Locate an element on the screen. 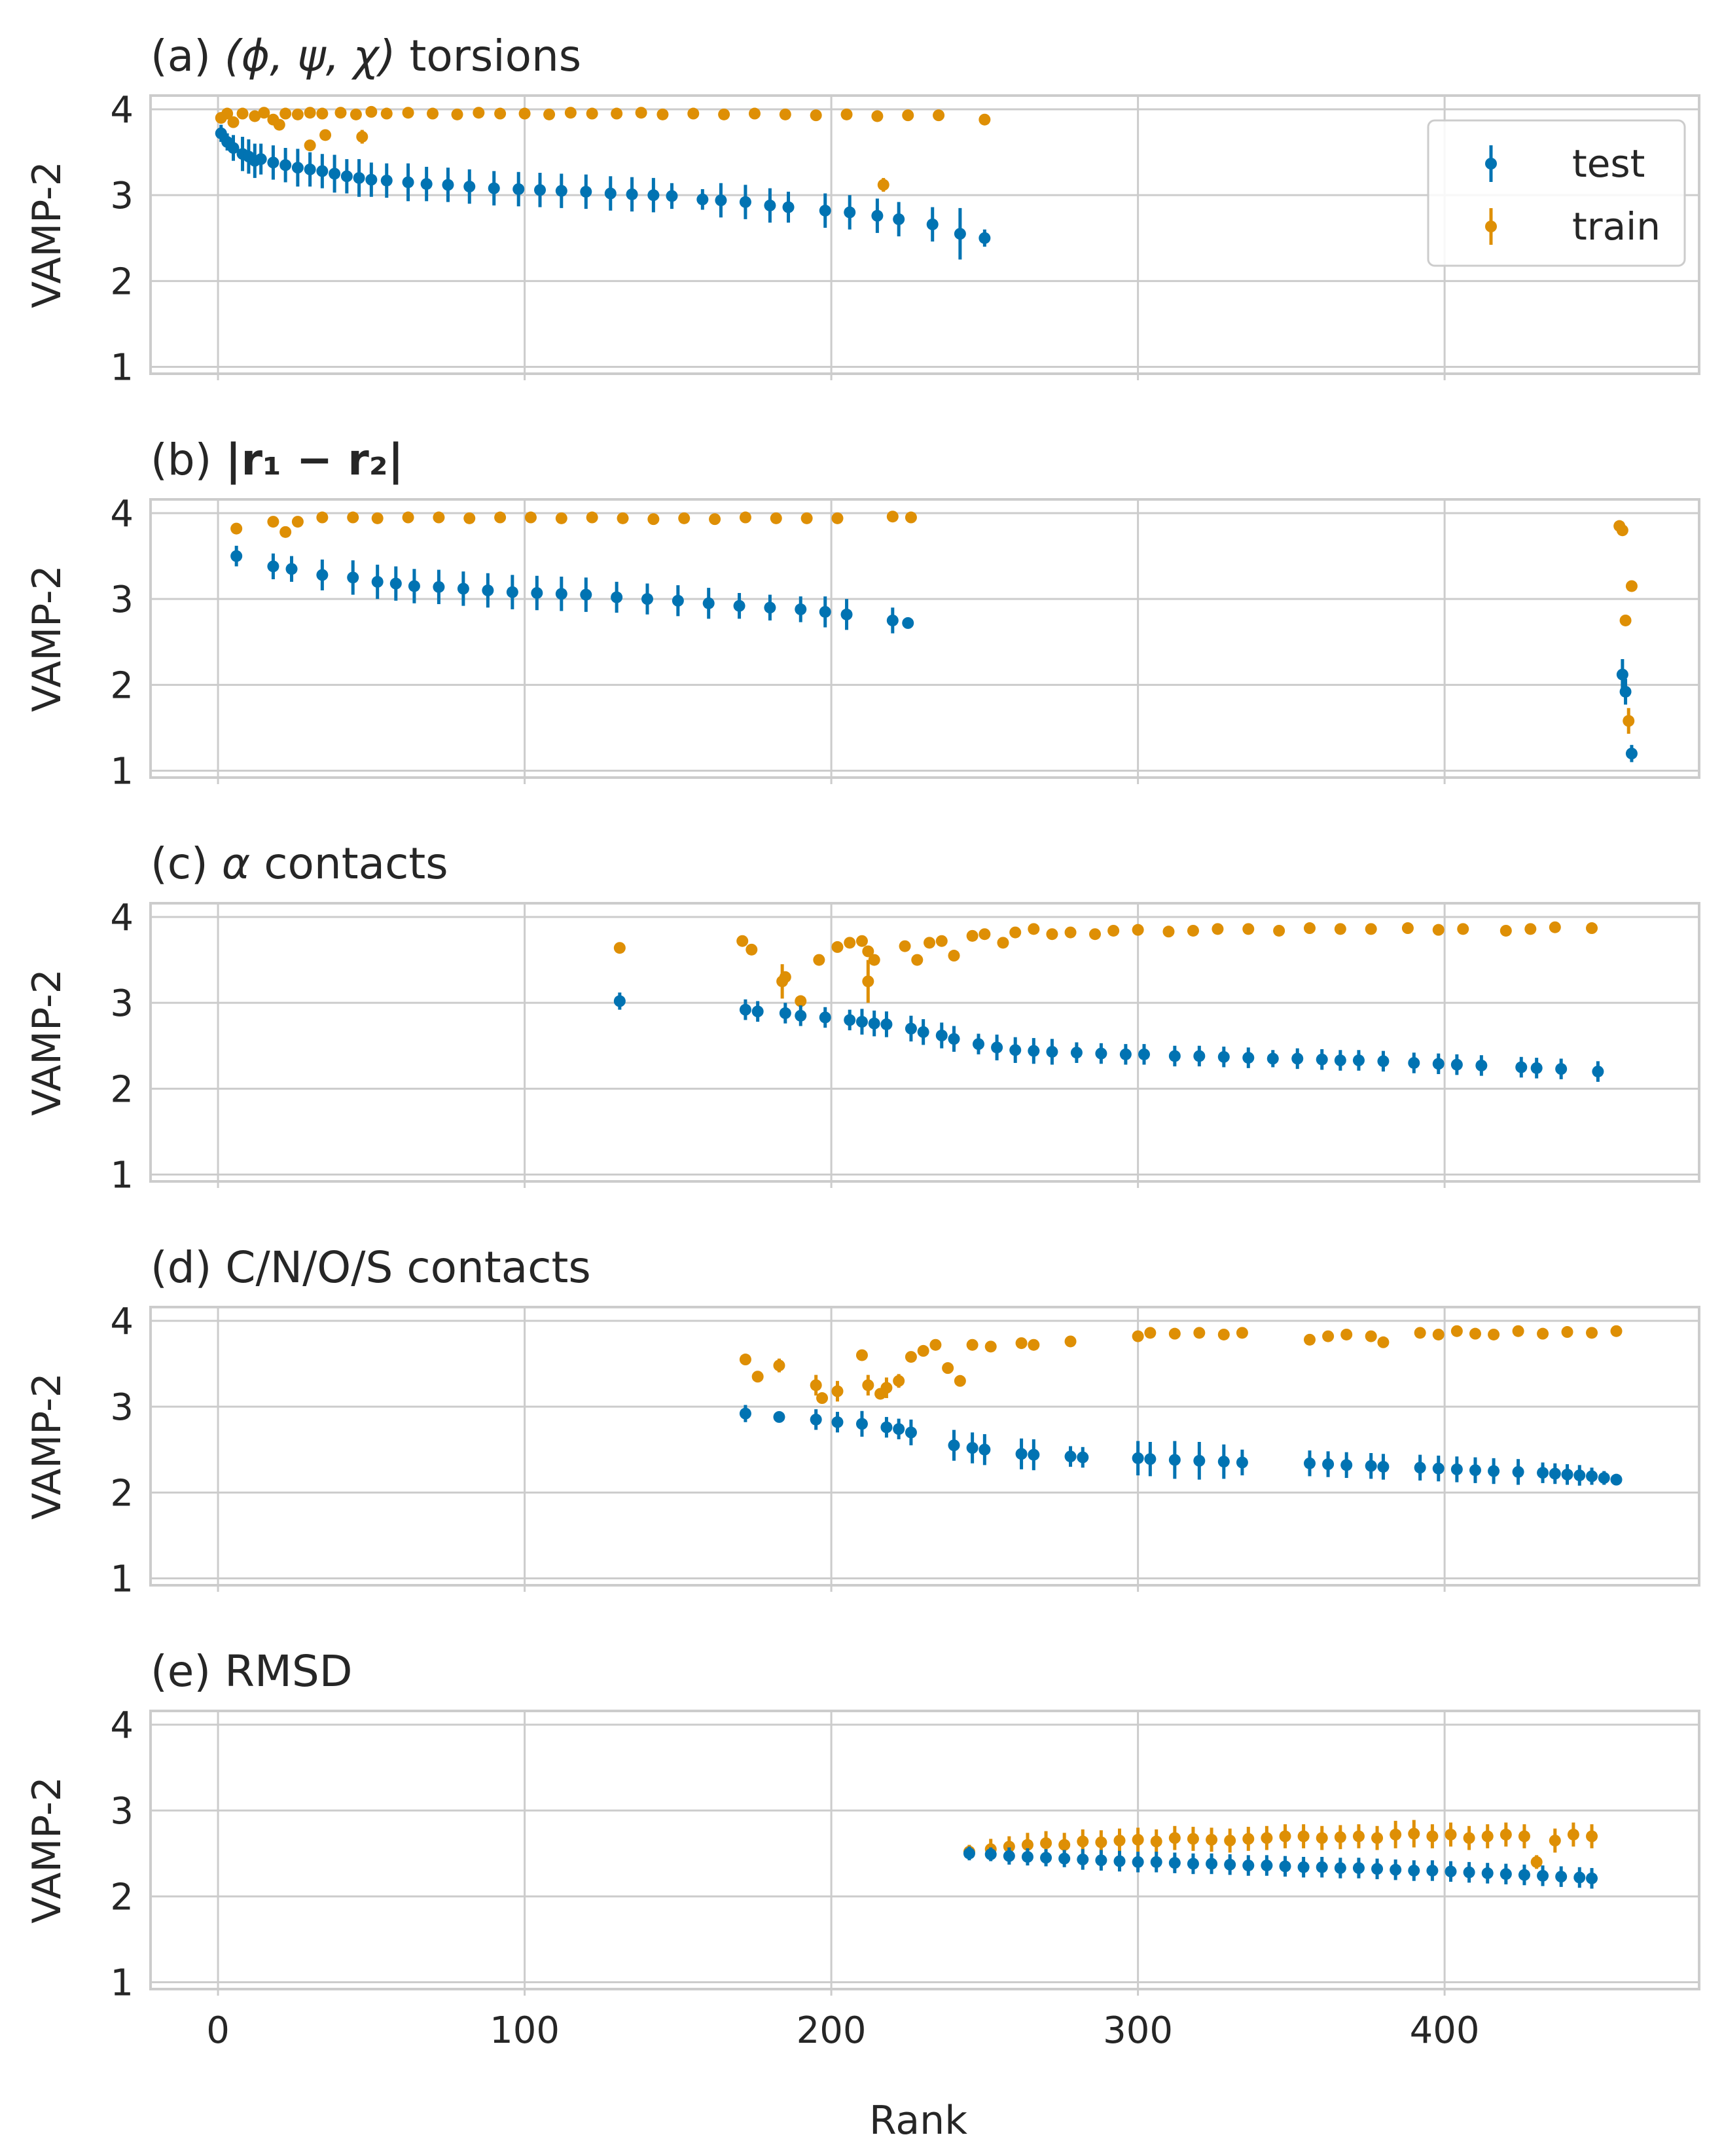  panel-title-prefix: (d) is located at coordinates (188, 1267).